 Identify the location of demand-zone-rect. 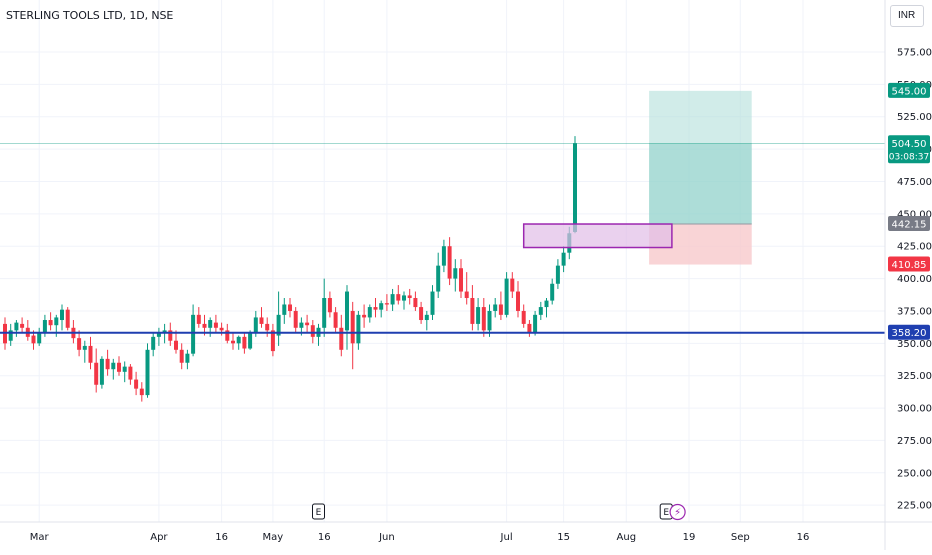
(597, 236).